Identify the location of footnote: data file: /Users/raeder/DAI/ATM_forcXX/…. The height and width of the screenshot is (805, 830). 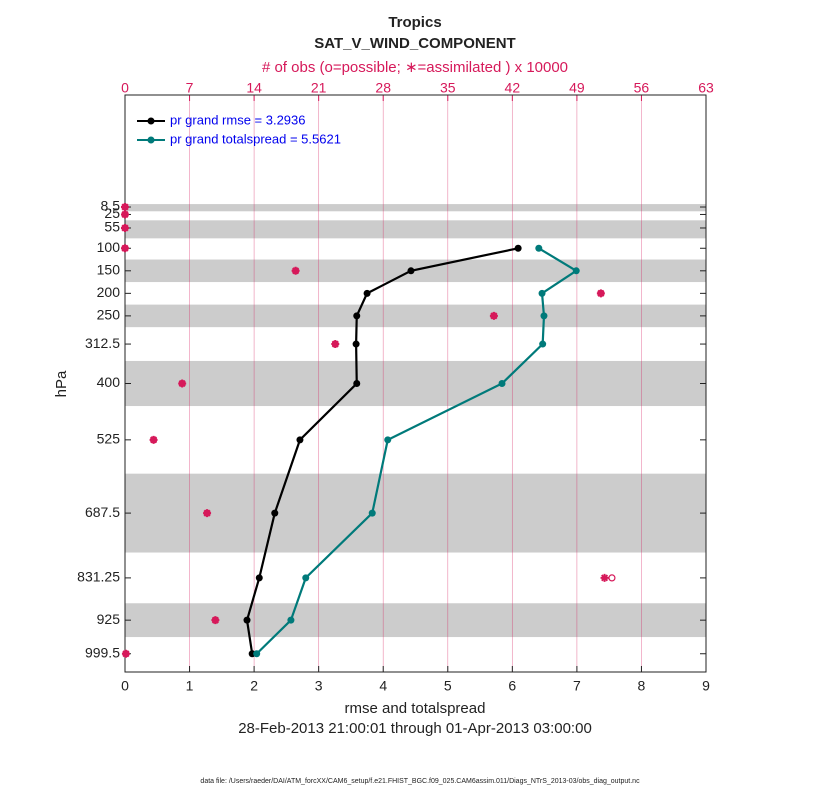
(420, 781).